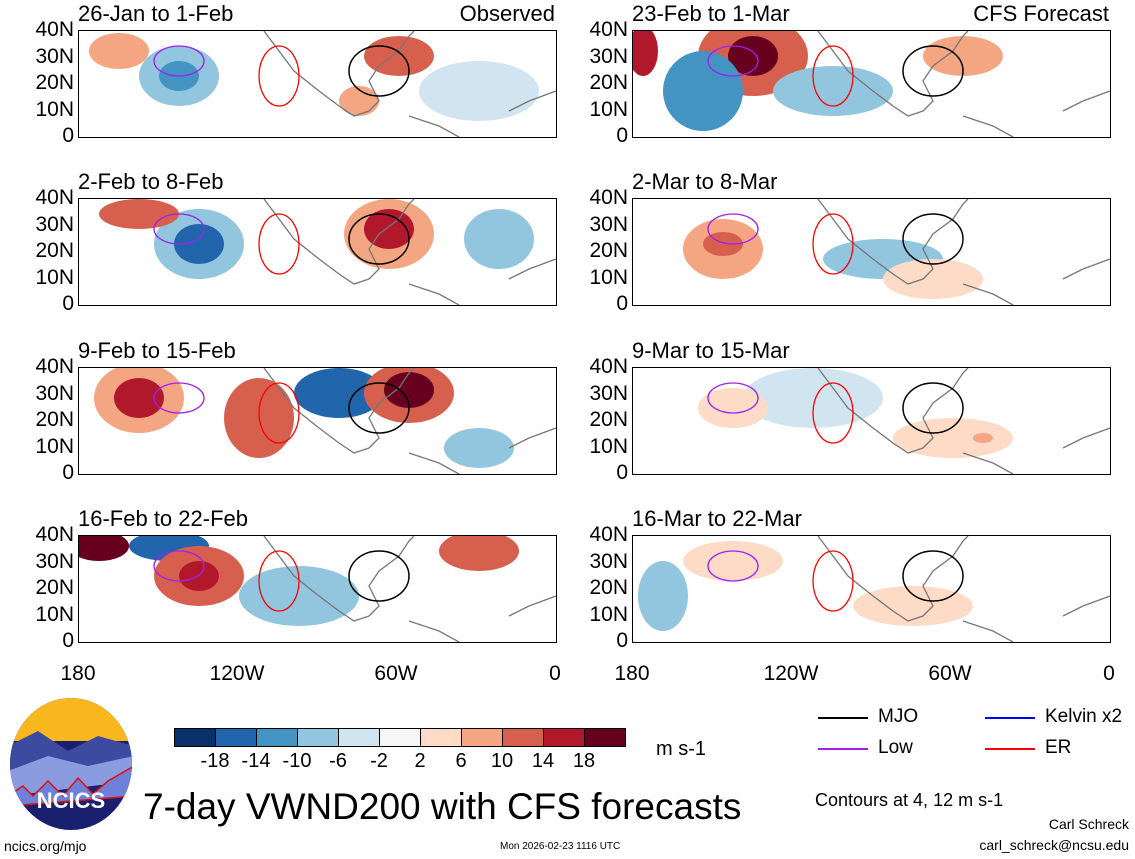 This screenshot has height=859, width=1135. I want to click on colorbar-tick: -18, so click(215, 761).